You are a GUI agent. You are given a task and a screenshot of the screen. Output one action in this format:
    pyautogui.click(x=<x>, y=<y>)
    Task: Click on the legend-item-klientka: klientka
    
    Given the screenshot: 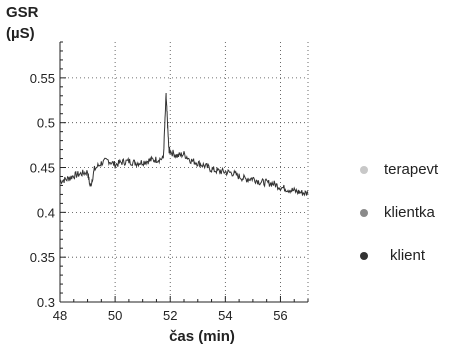 What is the action you would take?
    pyautogui.click(x=399, y=212)
    